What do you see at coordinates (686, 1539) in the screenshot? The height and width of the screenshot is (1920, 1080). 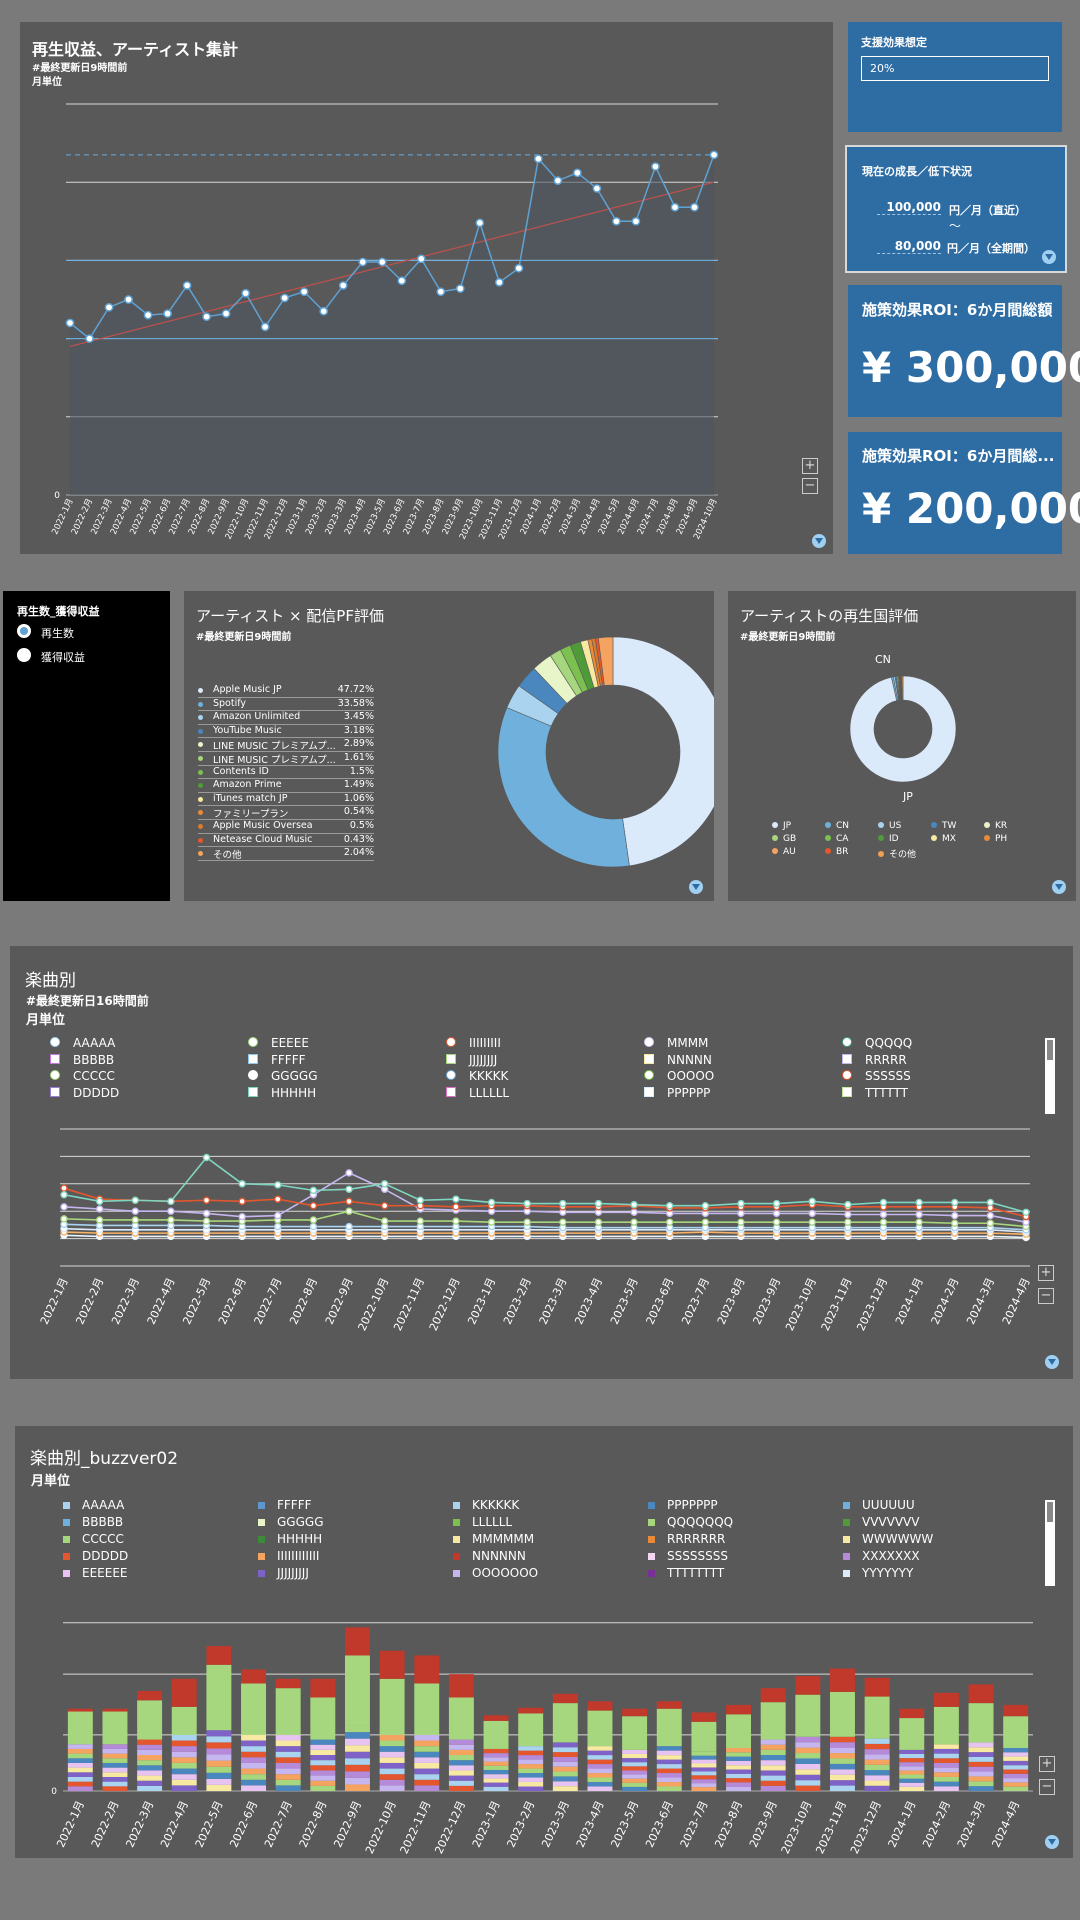 I see `legend-item: RRRRRRR` at bounding box center [686, 1539].